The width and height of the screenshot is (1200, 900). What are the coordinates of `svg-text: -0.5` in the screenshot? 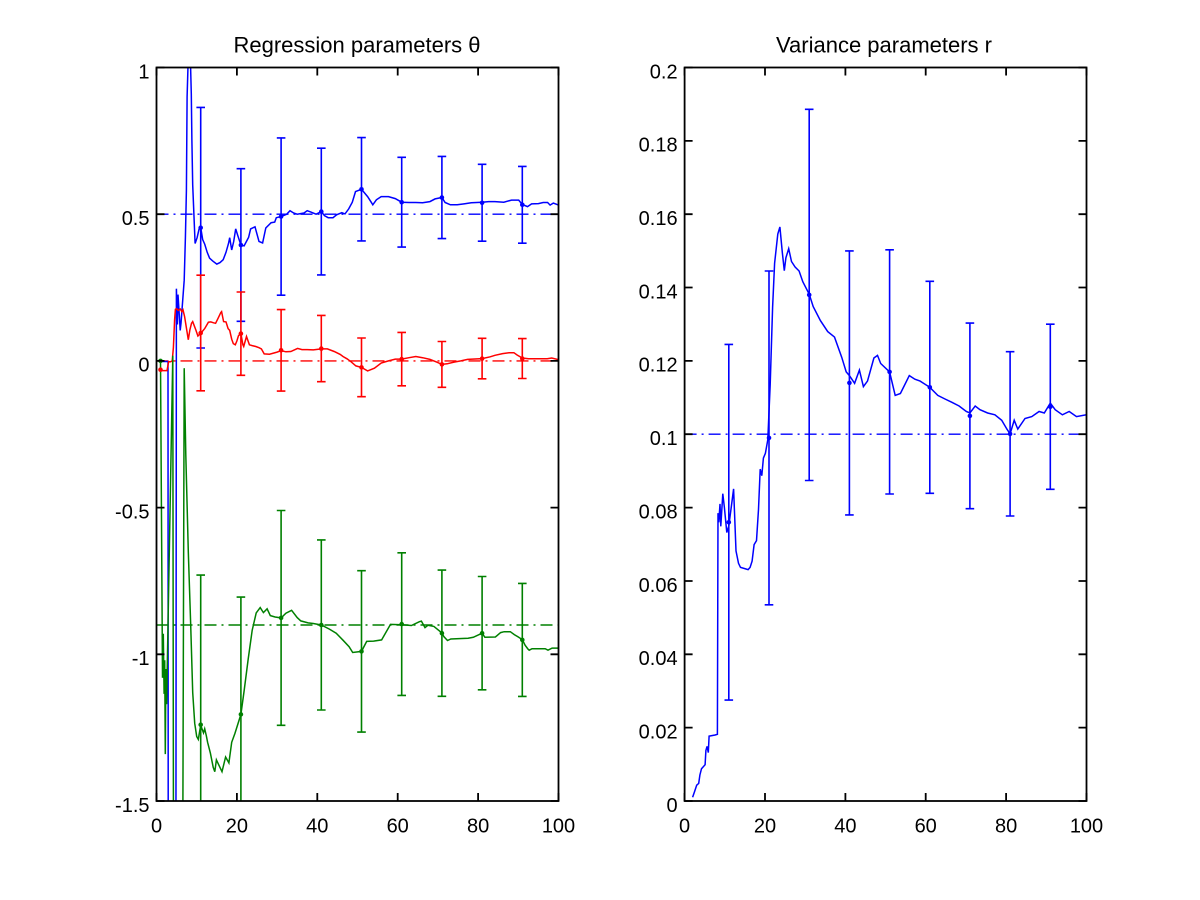 It's located at (132, 512).